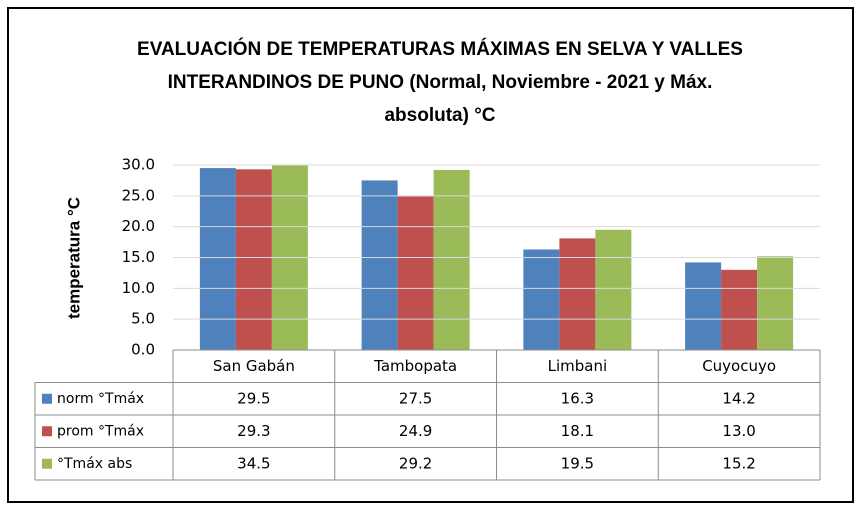 This screenshot has height=510, width=861. Describe the element at coordinates (73, 258) in the screenshot. I see `y-axis-label: temperatura °C` at that location.